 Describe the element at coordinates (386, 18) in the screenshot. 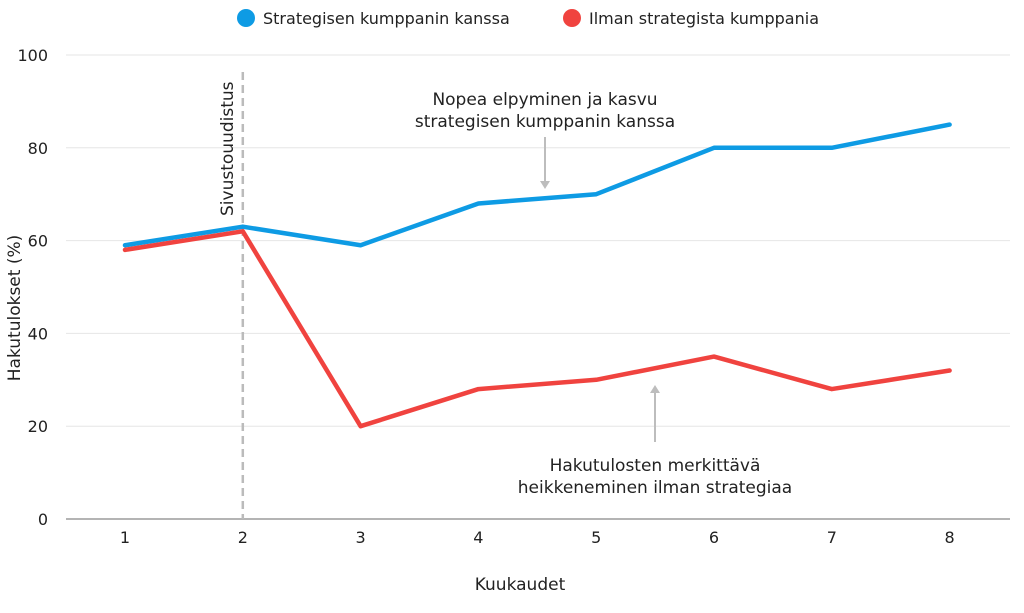

I see `legend-label-1: Strategisen kumppanin kanssa` at that location.